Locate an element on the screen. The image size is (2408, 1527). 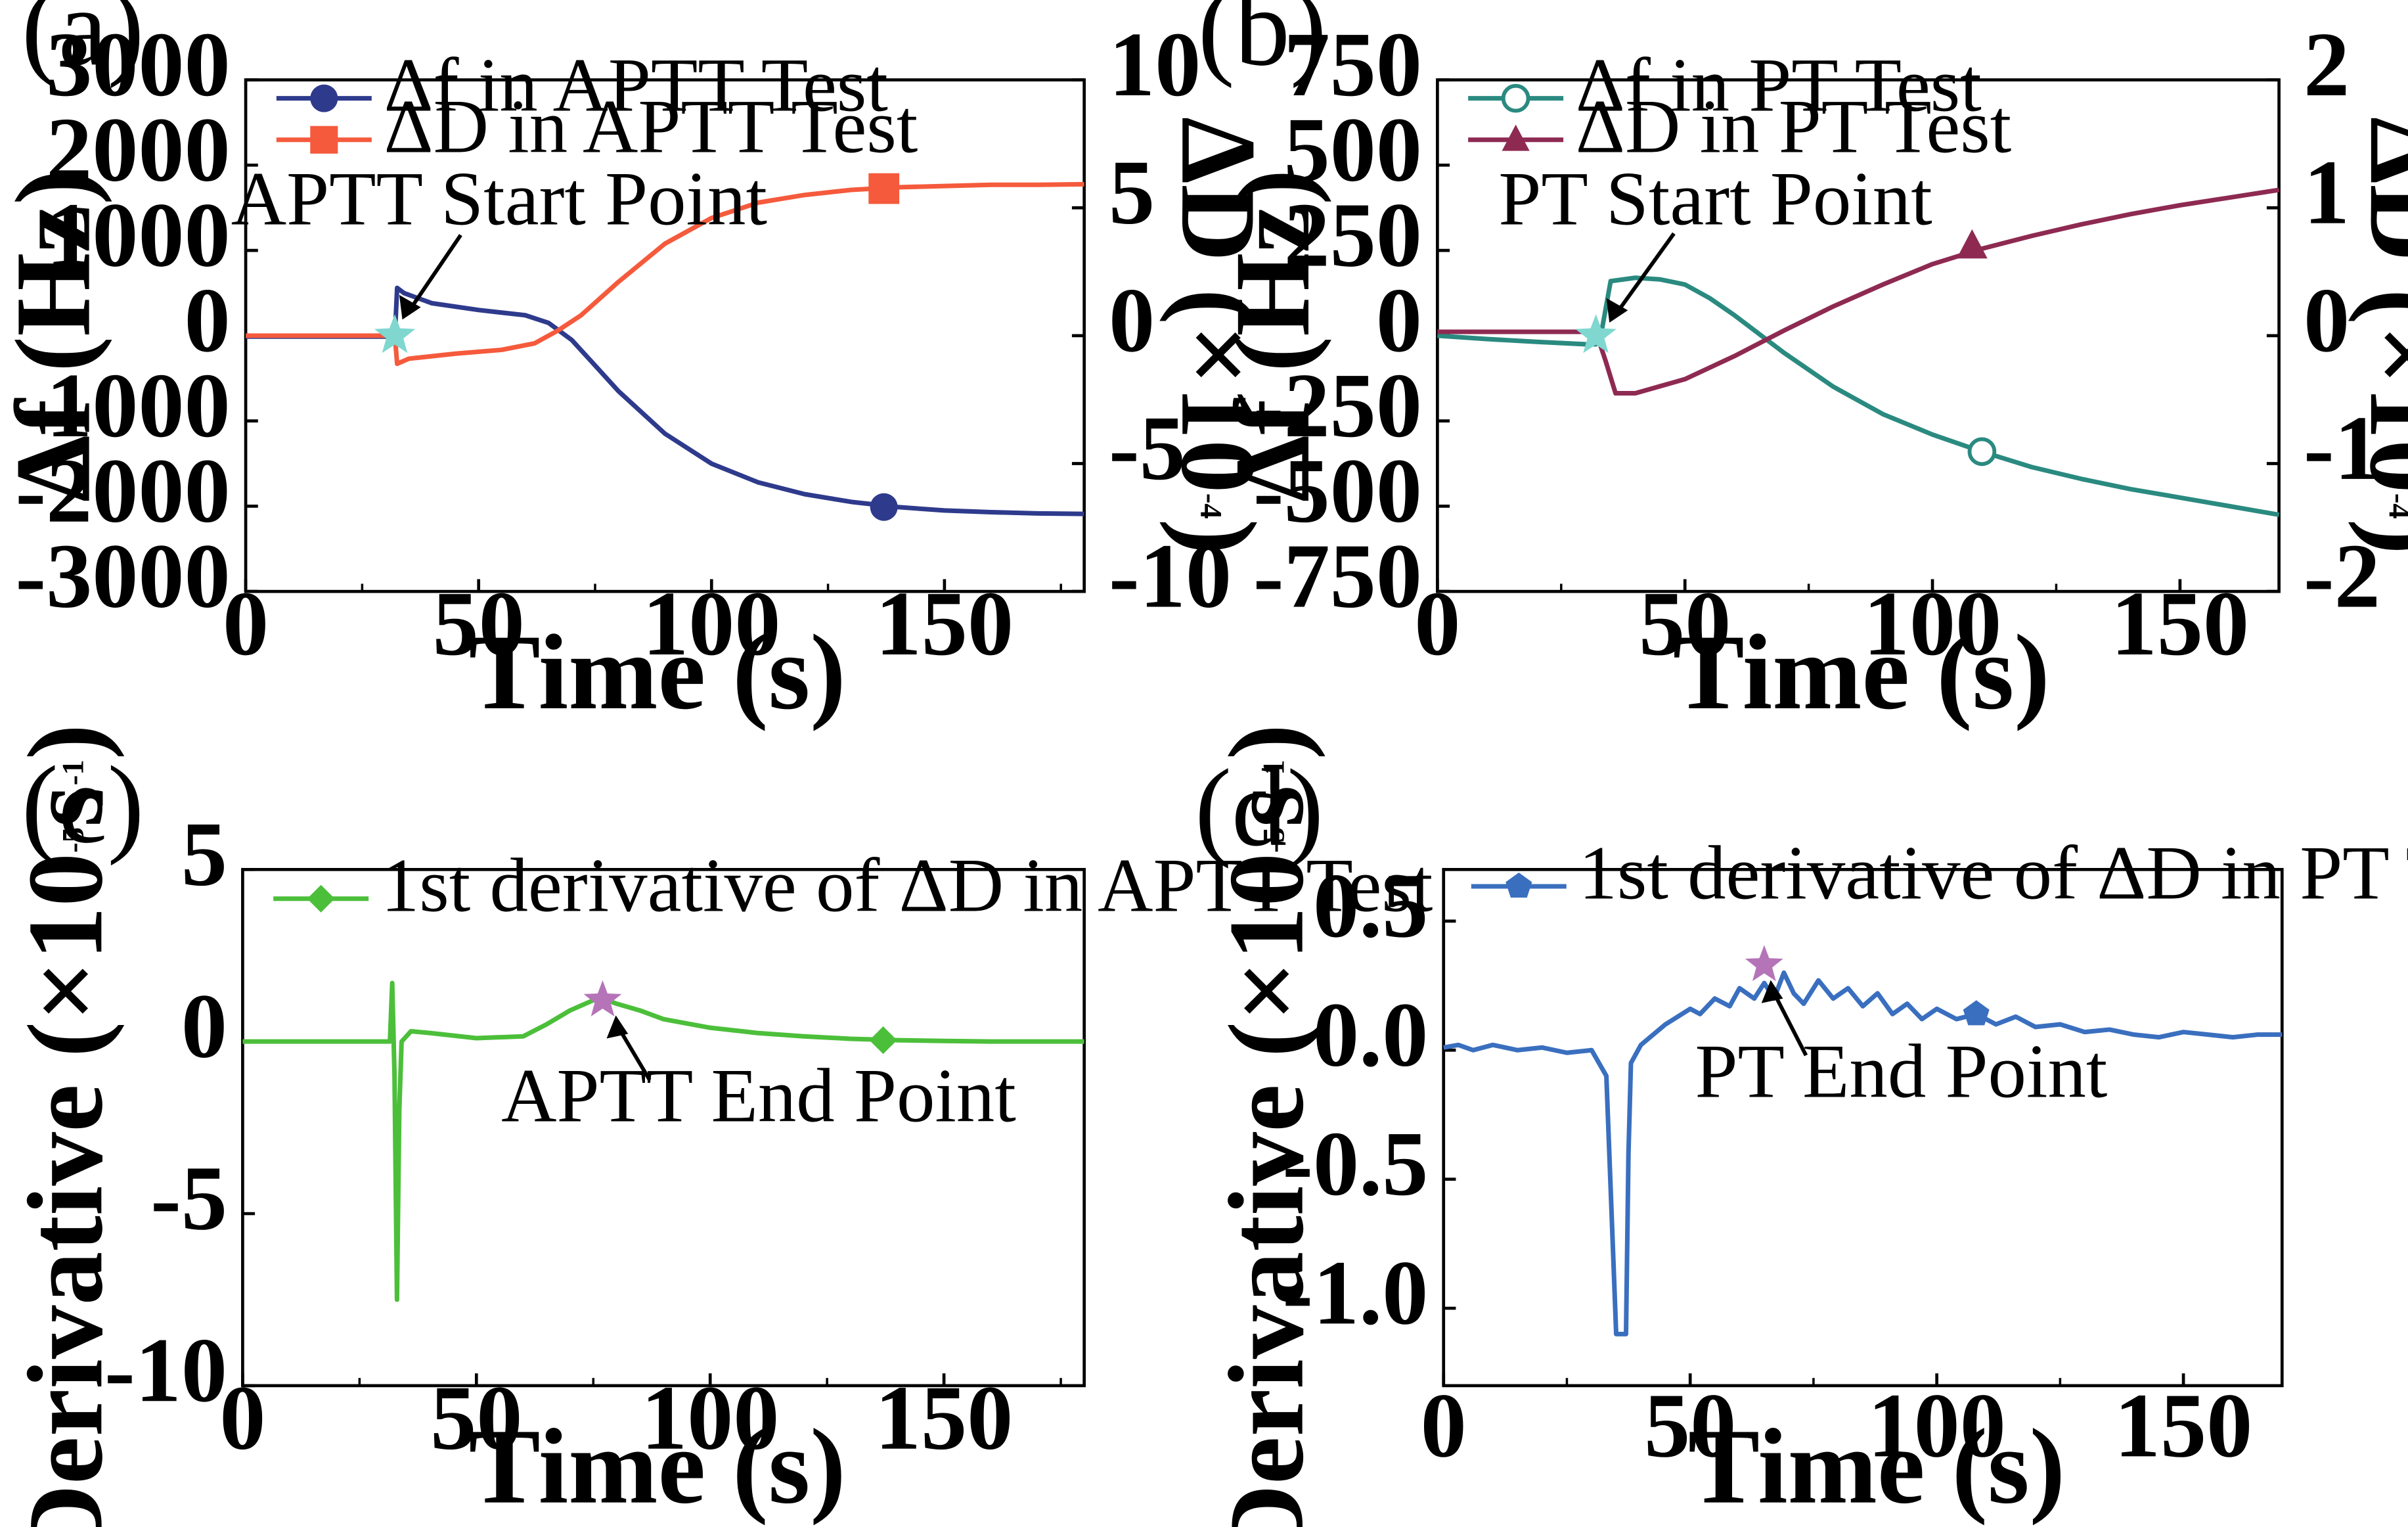
y-tick-label: 3000 is located at coordinates (138, 65).